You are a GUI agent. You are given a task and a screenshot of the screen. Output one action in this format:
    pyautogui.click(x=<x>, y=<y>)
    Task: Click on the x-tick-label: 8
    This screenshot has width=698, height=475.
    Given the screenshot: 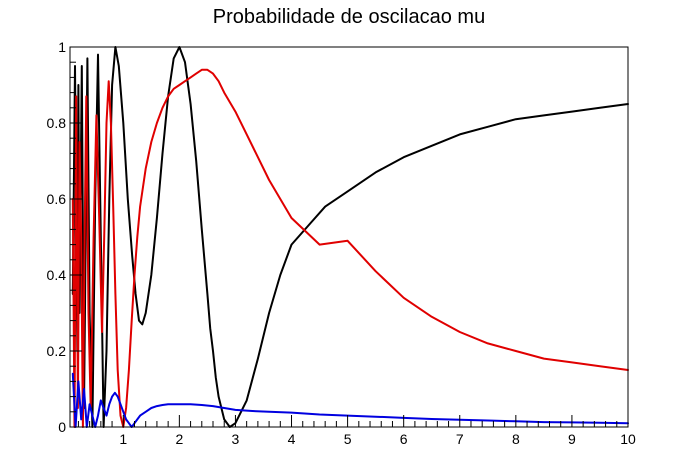 What is the action you would take?
    pyautogui.click(x=516, y=439)
    